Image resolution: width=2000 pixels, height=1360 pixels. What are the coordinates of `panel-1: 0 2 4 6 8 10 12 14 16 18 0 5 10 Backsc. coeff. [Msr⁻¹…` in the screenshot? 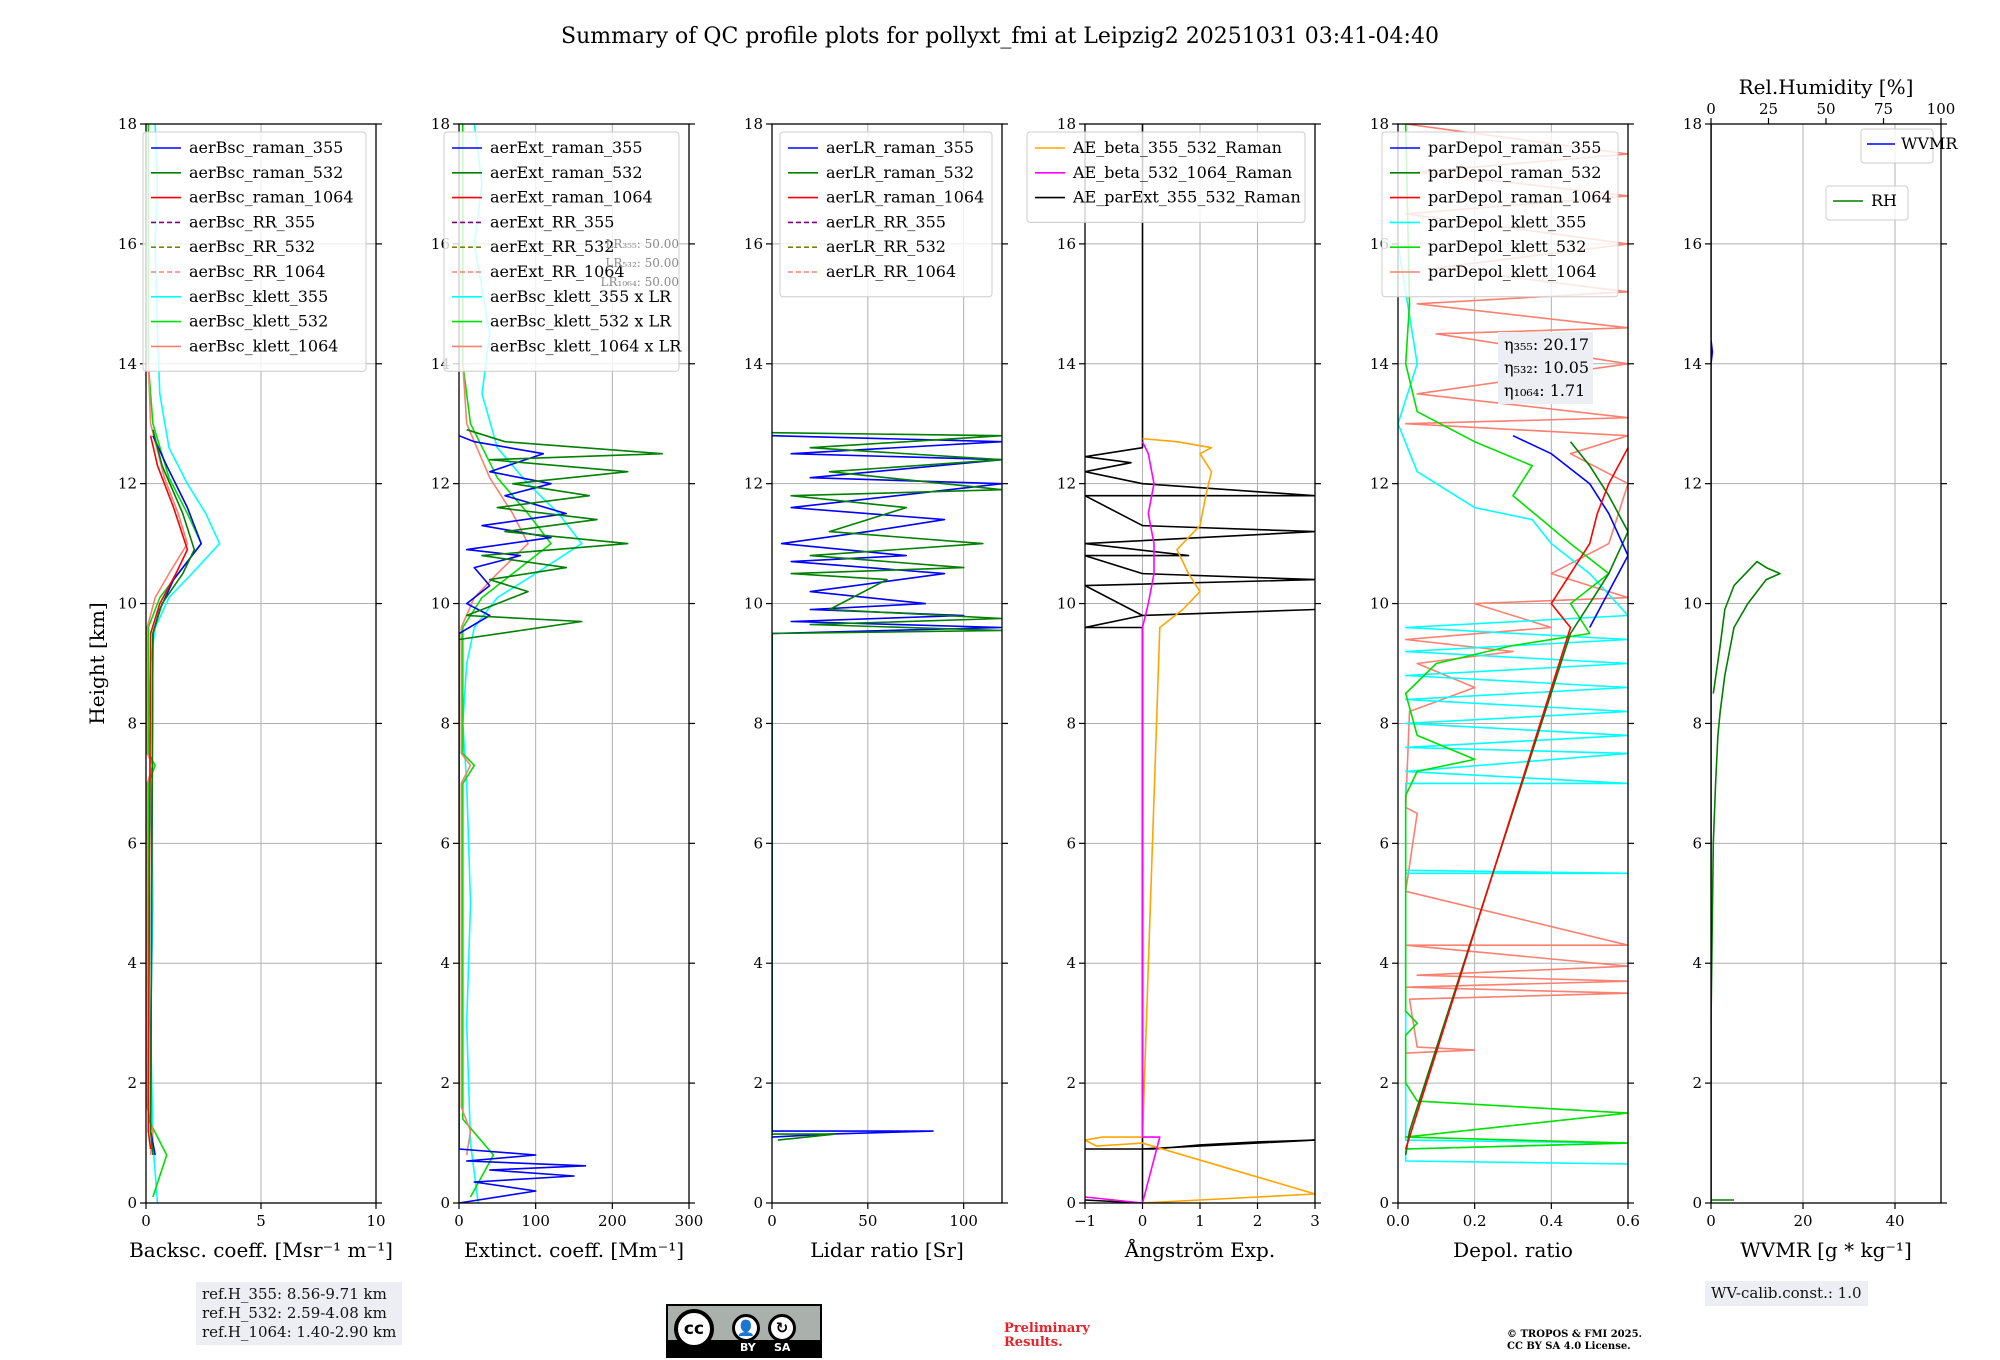 It's located at (239, 688).